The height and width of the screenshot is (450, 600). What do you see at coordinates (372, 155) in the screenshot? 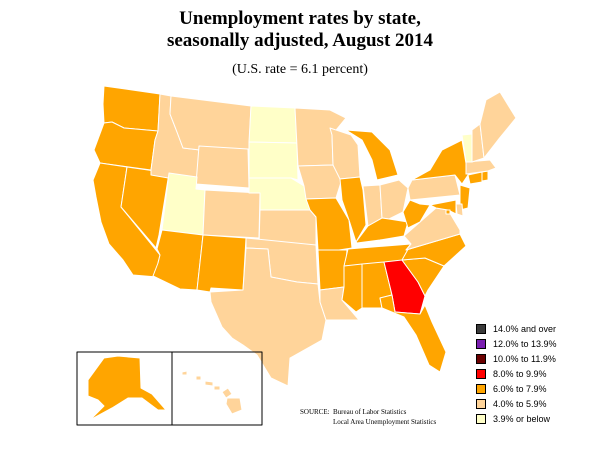
I see `state-mi` at bounding box center [372, 155].